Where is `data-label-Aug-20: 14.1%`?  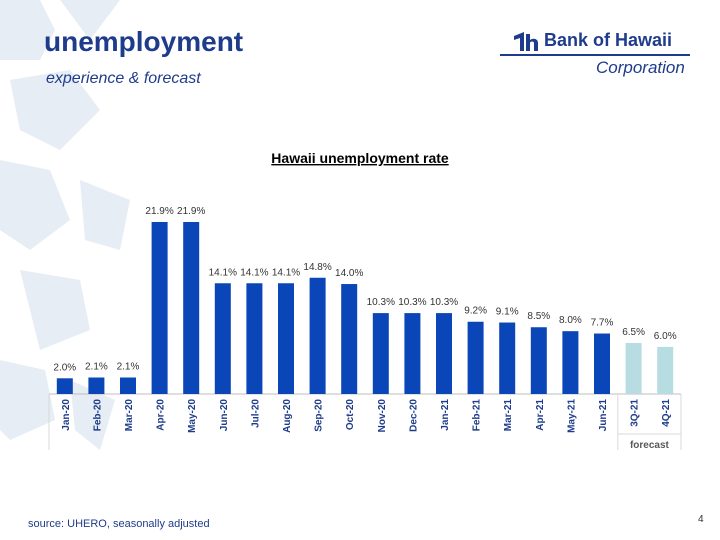
data-label-Aug-20: 14.1% is located at coordinates (286, 272).